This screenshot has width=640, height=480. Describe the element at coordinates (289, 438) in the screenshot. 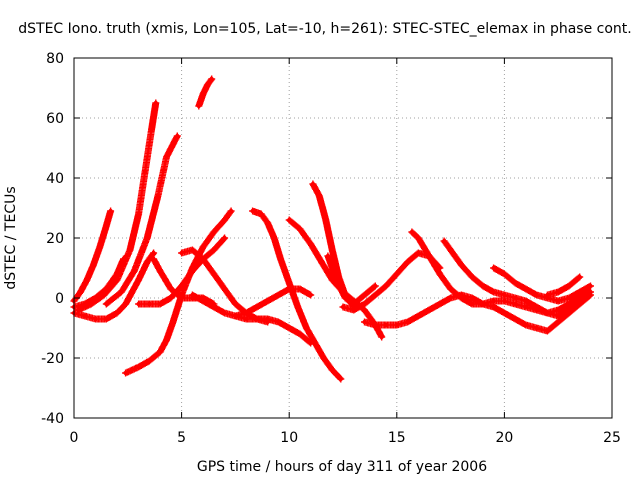

I see `x-tick-label: 10` at that location.